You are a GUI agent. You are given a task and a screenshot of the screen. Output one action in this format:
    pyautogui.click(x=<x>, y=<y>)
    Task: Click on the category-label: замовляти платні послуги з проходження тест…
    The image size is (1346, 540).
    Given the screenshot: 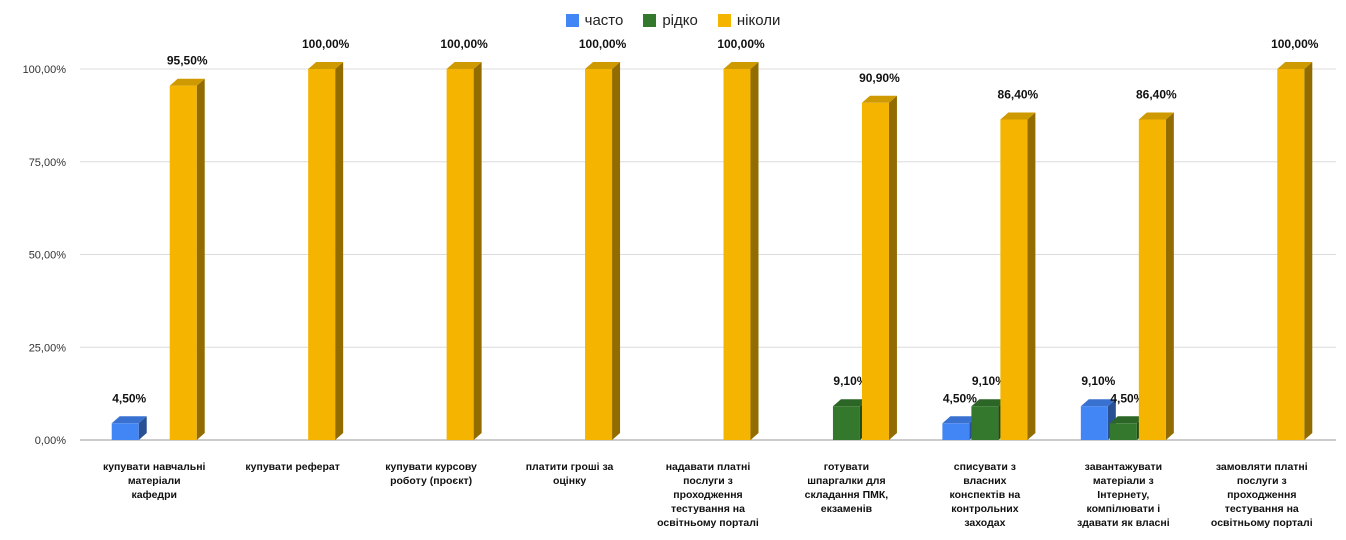 What is the action you would take?
    pyautogui.click(x=1262, y=495)
    